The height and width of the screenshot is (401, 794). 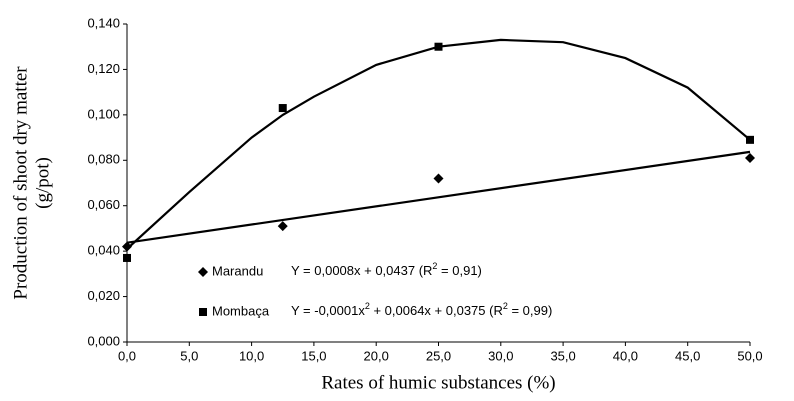 I want to click on legend-entry: Marandu Y = 0,0008x + 0,0437 (R2 = 0,91), so click(x=340, y=269).